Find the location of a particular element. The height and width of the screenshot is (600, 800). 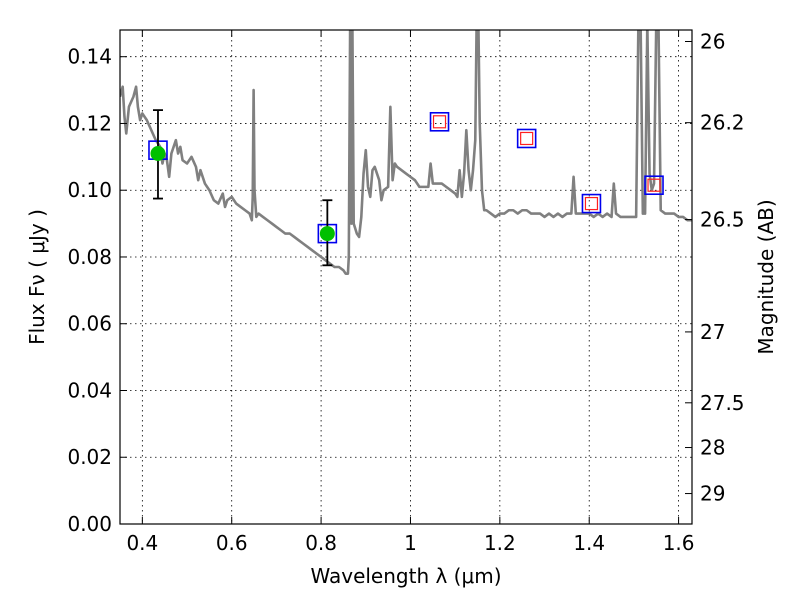

right-tick-label: 26.2 is located at coordinates (722, 123).